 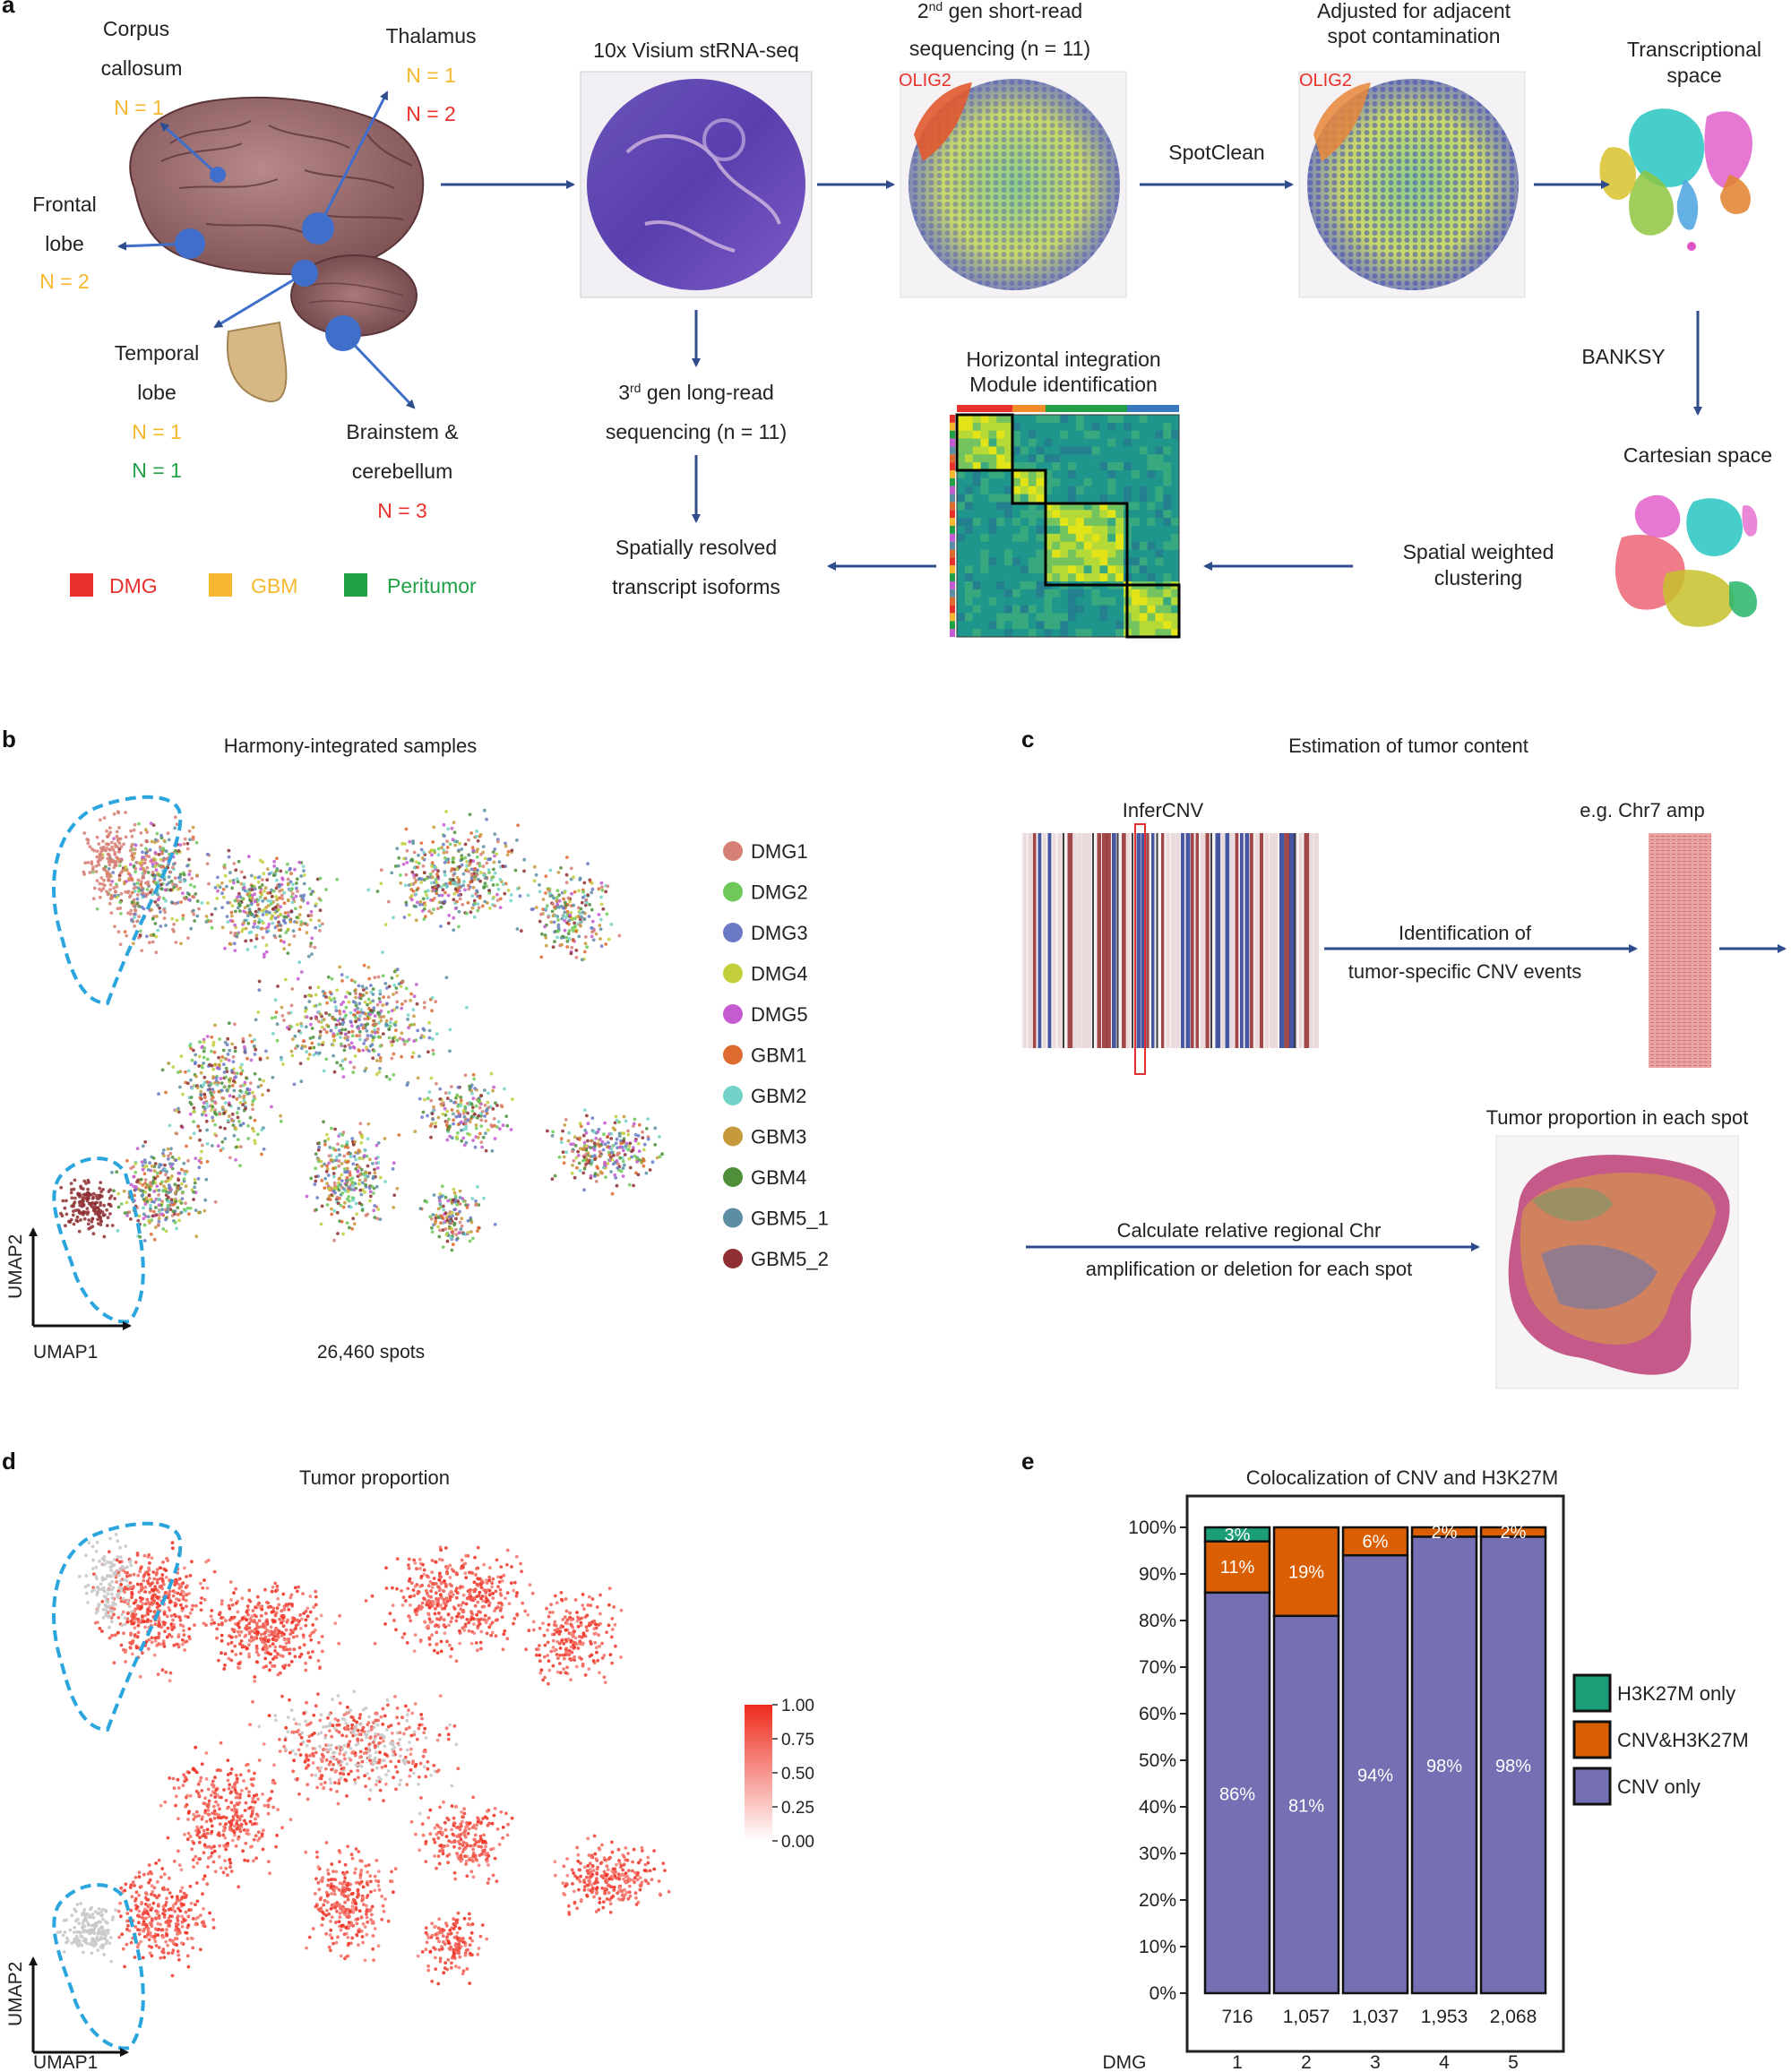 I want to click on cnv-stripes, so click(x=1171, y=940).